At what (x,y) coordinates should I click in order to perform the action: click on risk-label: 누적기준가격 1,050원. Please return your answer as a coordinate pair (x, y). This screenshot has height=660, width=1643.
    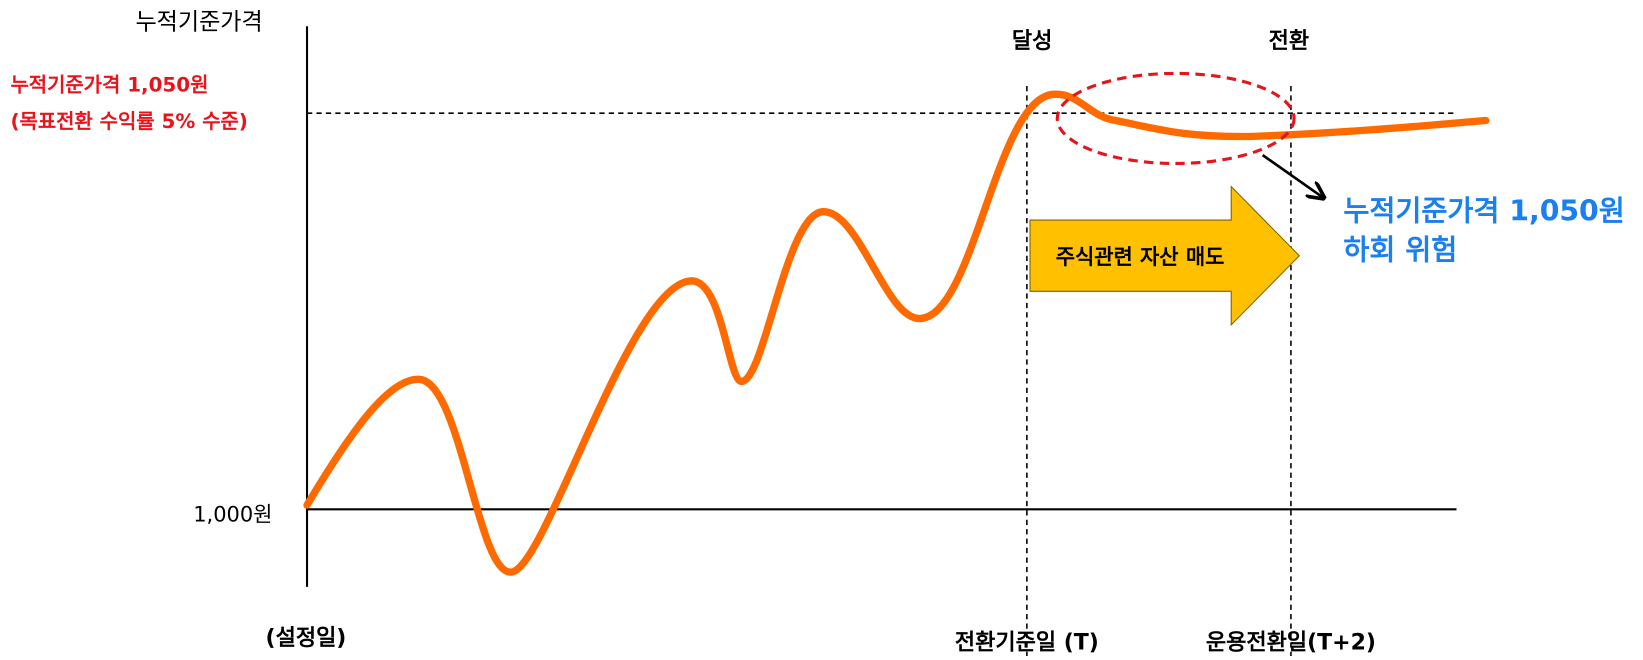
    Looking at the image, I should click on (1483, 211).